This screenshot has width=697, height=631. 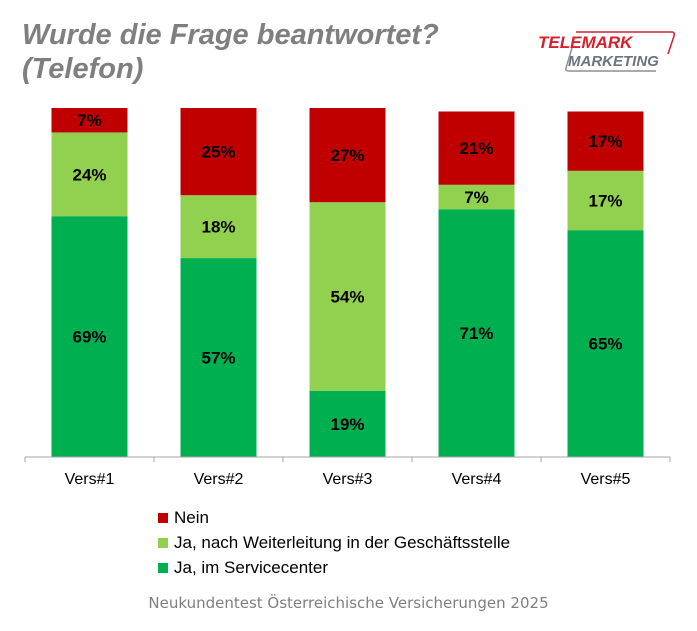 What do you see at coordinates (191, 517) in the screenshot?
I see `legend-label: Nein` at bounding box center [191, 517].